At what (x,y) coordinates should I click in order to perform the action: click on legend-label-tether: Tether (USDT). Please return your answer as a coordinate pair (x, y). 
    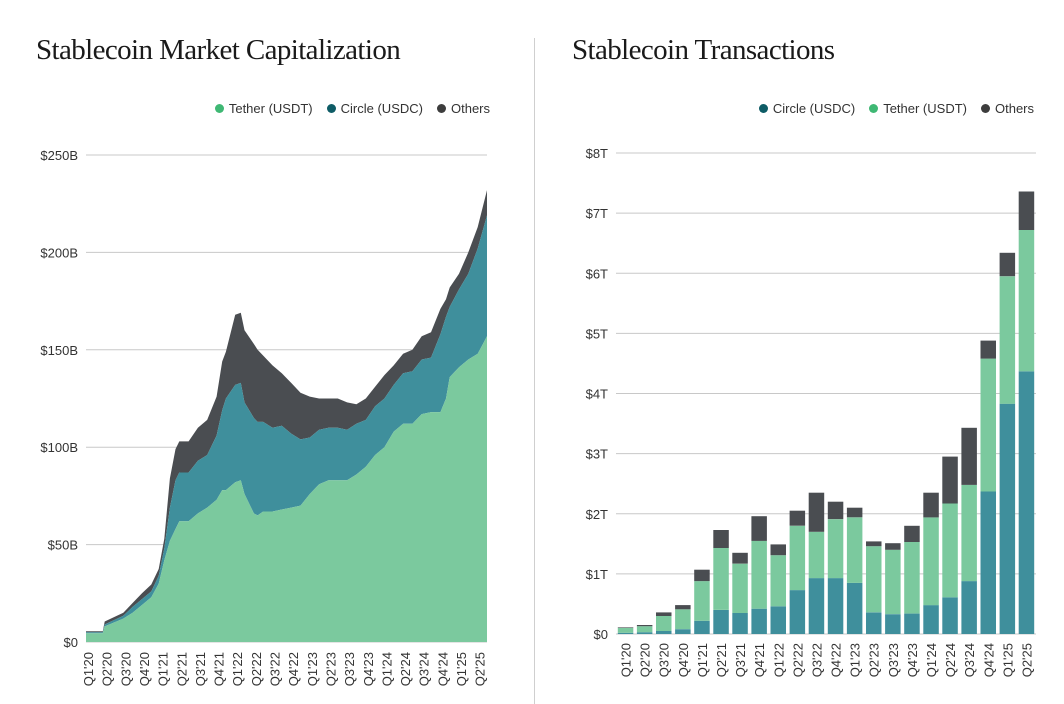
    Looking at the image, I should click on (925, 108).